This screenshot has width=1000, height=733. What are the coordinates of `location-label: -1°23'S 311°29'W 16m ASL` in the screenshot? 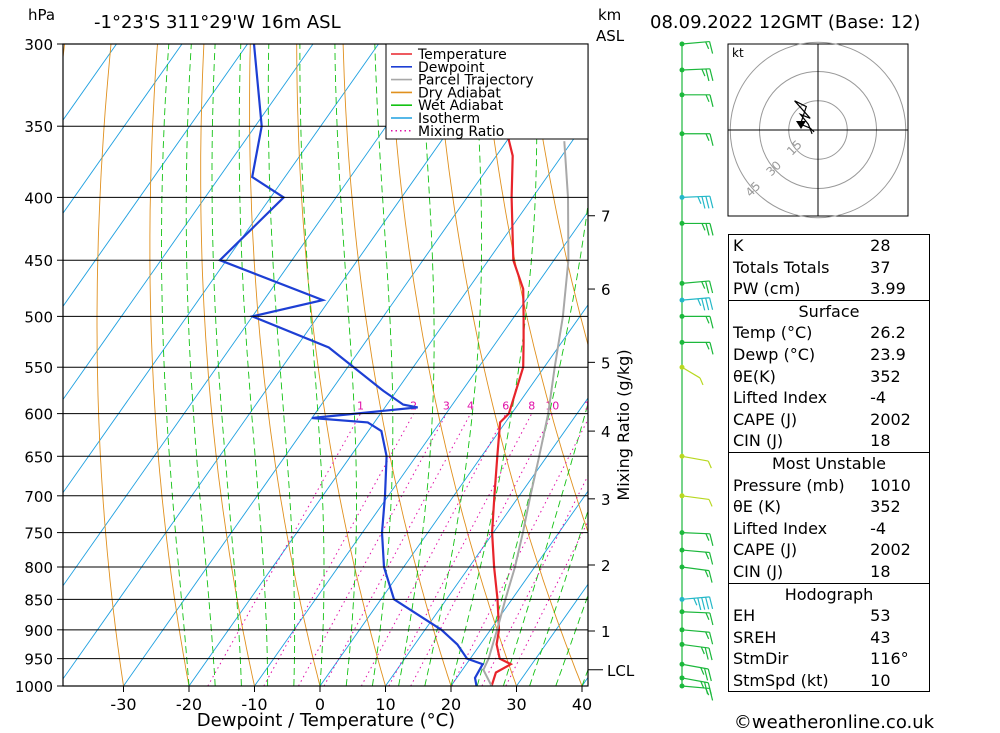 It's located at (217, 22).